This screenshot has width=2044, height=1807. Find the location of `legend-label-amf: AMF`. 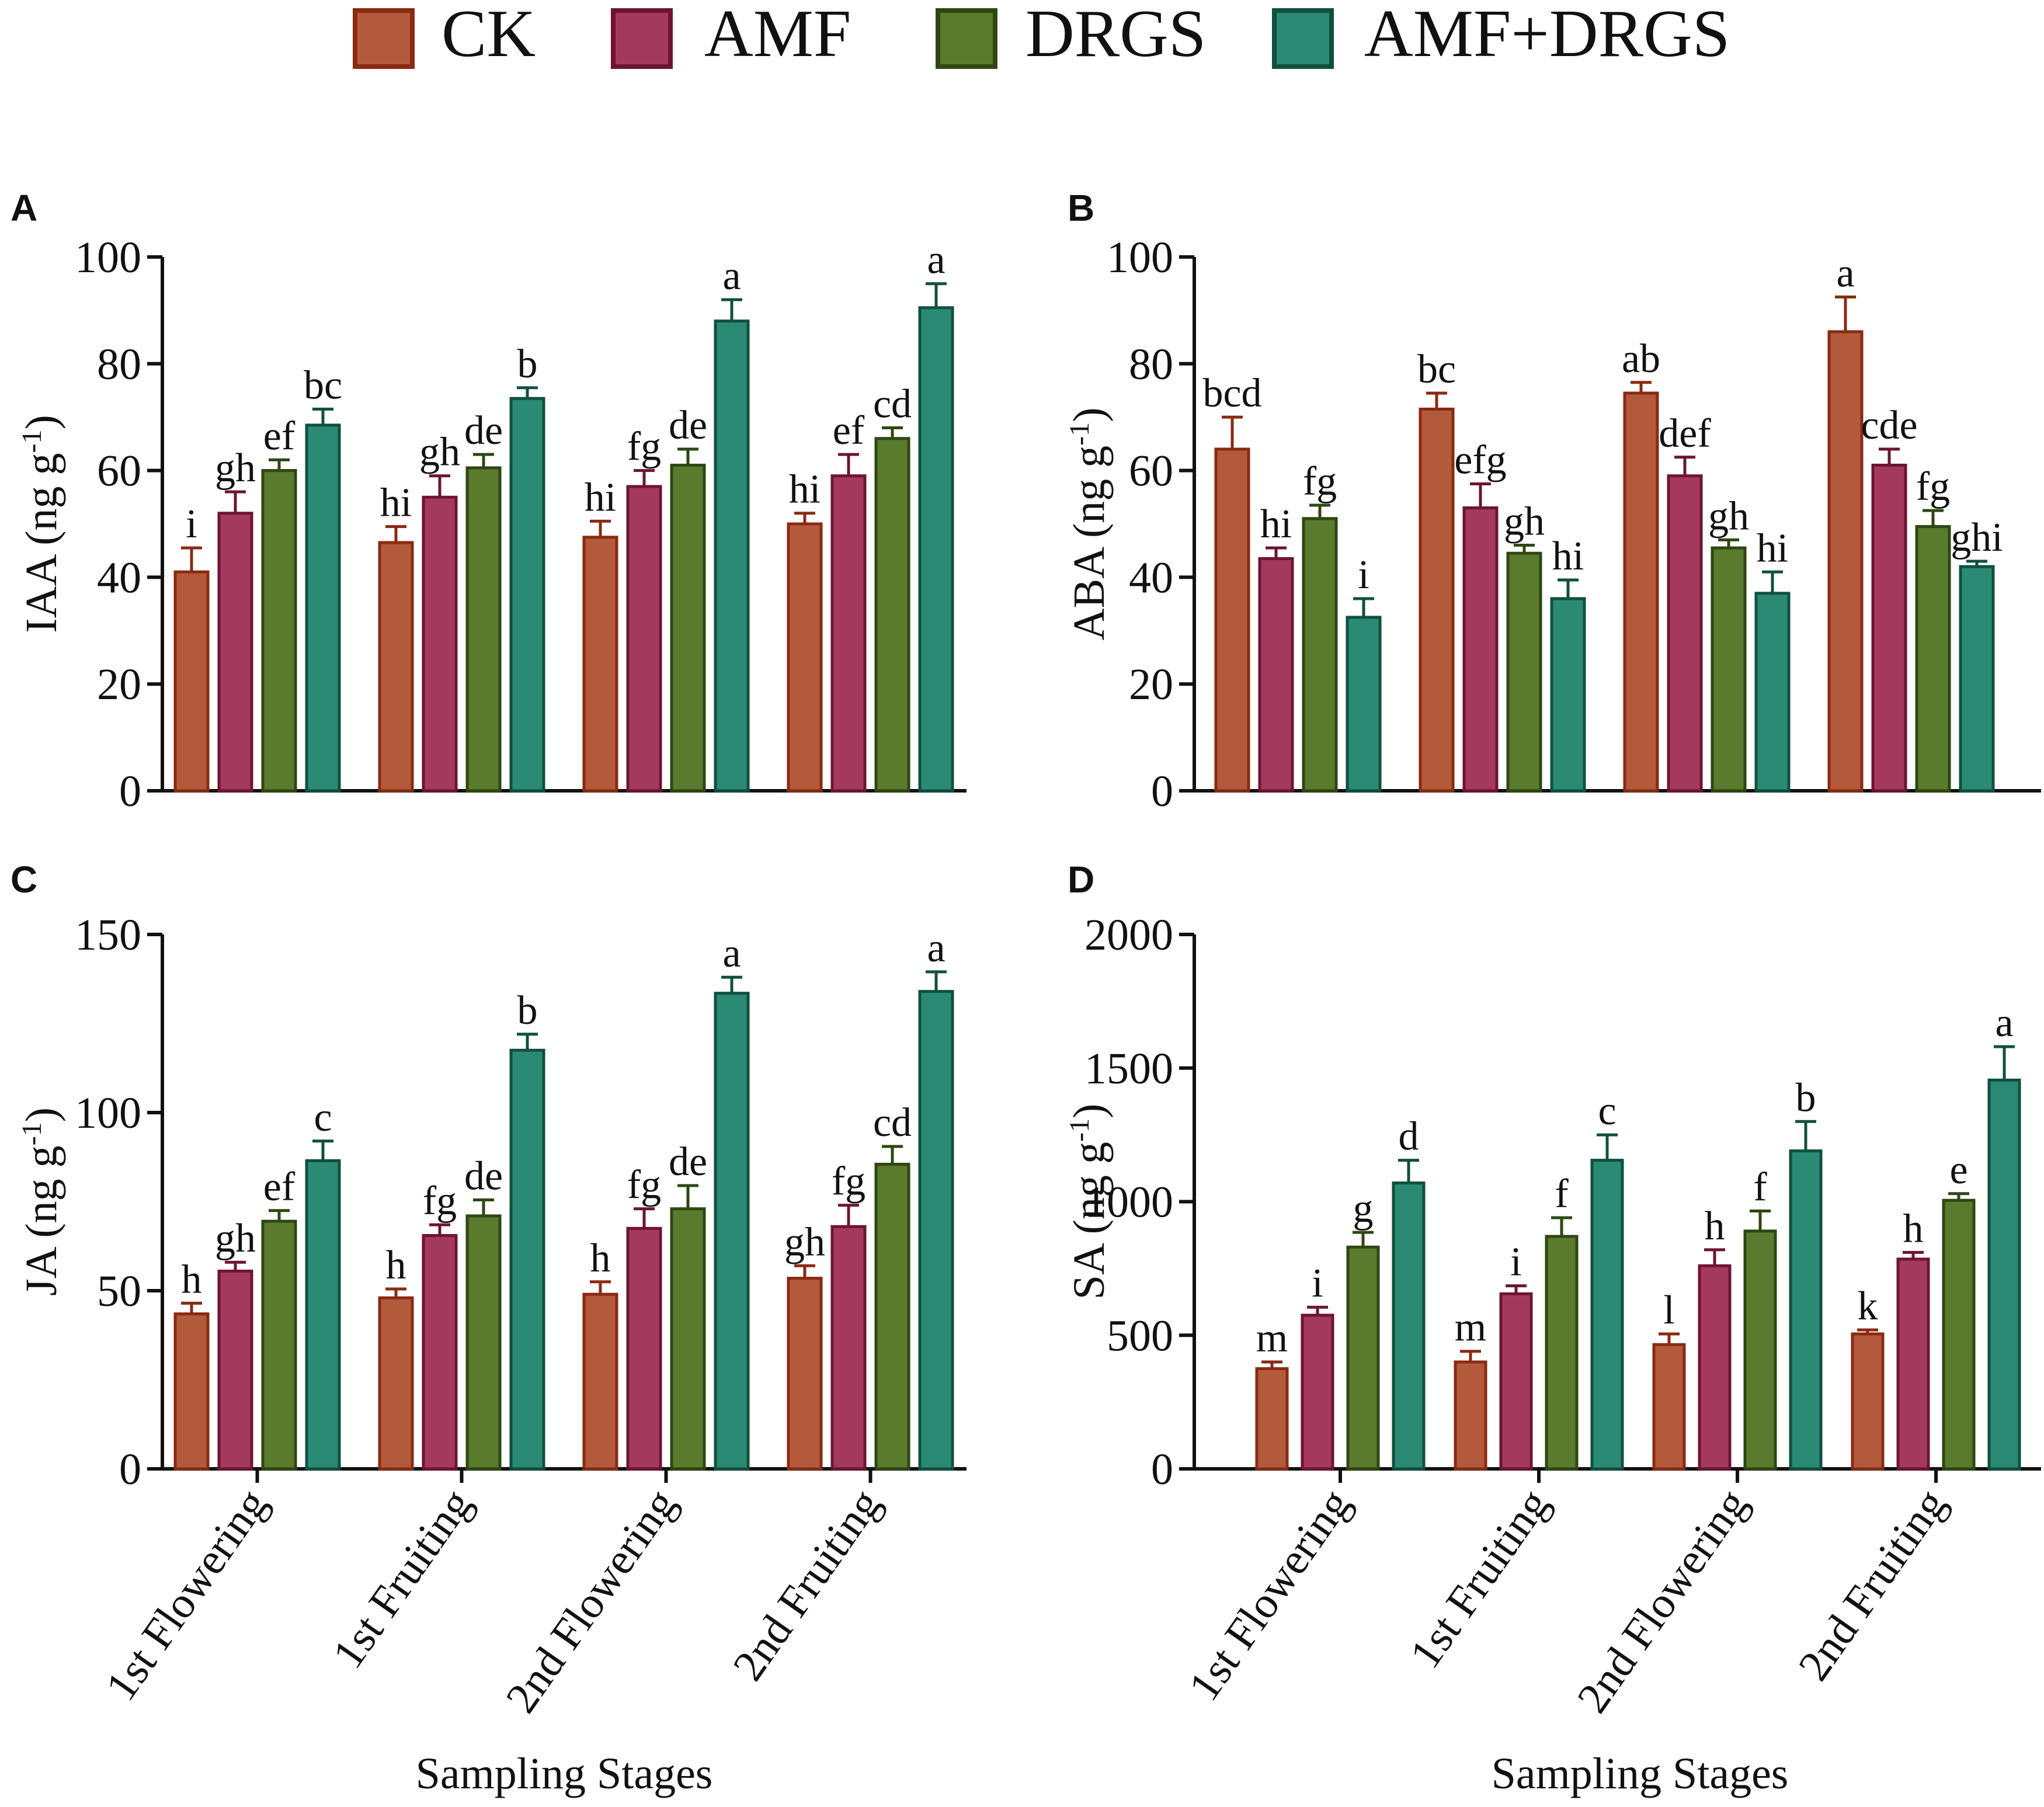

legend-label-amf: AMF is located at coordinates (777, 36).